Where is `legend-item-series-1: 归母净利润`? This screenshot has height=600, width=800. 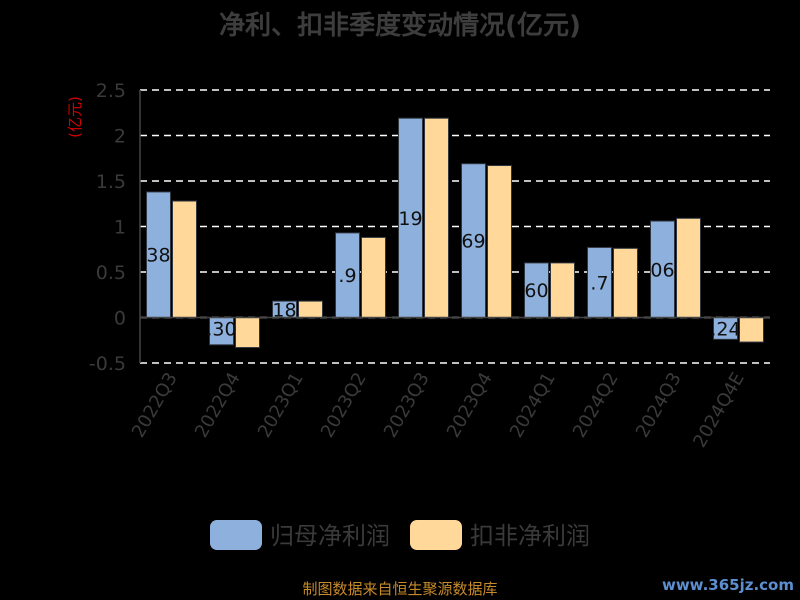 legend-item-series-1: 归母净利润 is located at coordinates (300, 535).